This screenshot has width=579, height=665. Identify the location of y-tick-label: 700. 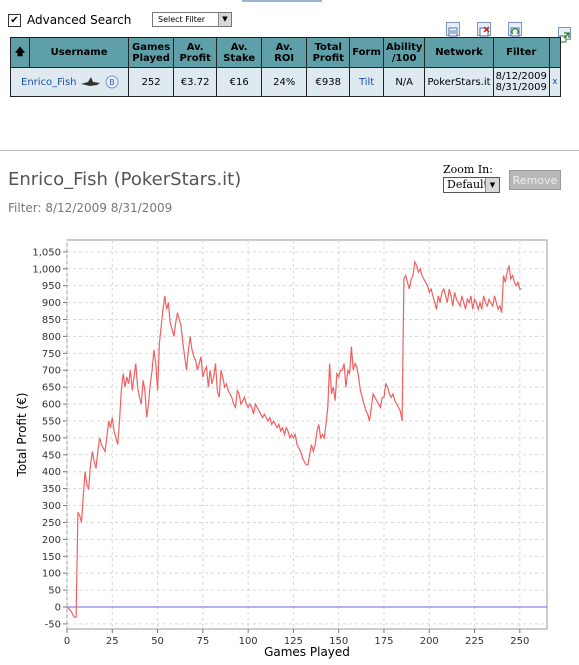
(51, 371).